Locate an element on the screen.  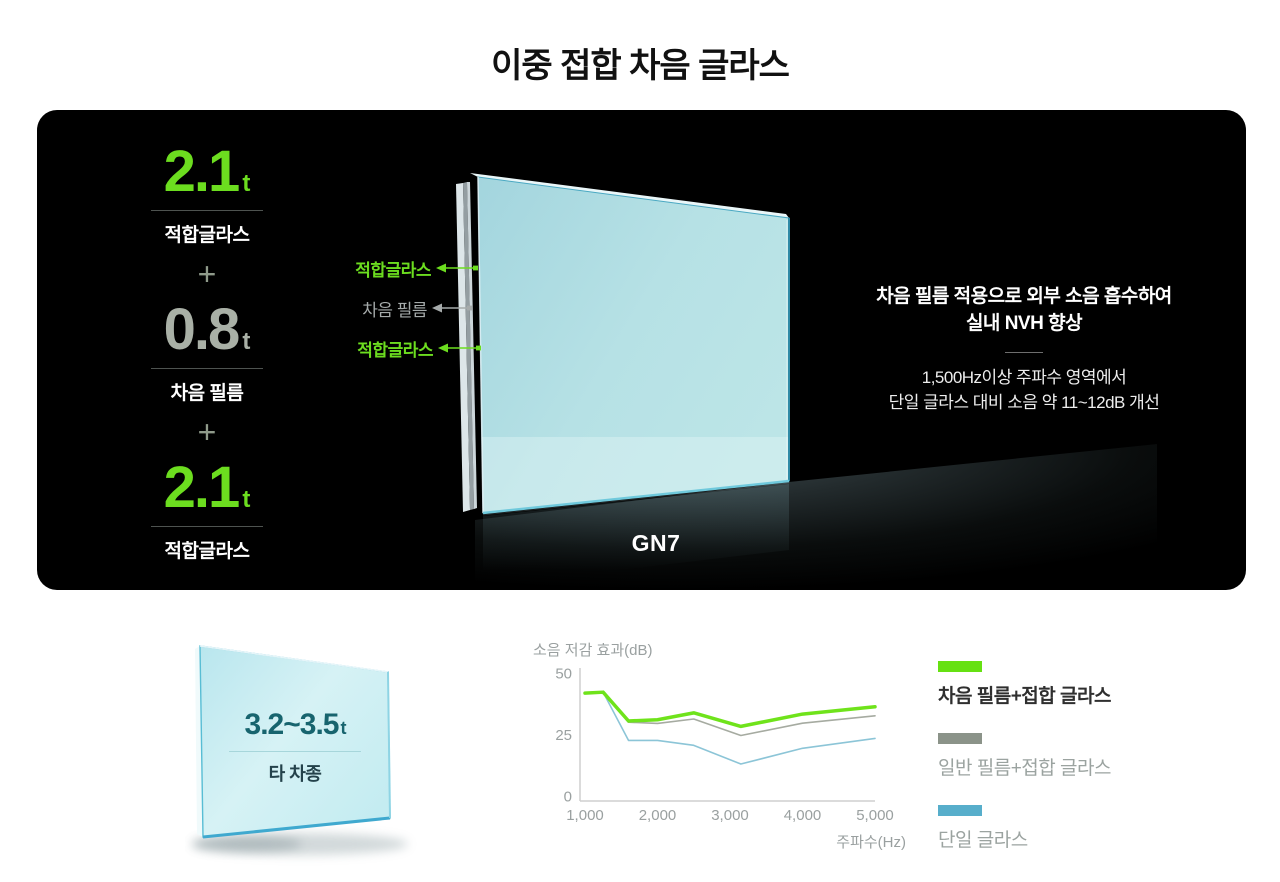
svg-text: 25 is located at coordinates (563, 735).